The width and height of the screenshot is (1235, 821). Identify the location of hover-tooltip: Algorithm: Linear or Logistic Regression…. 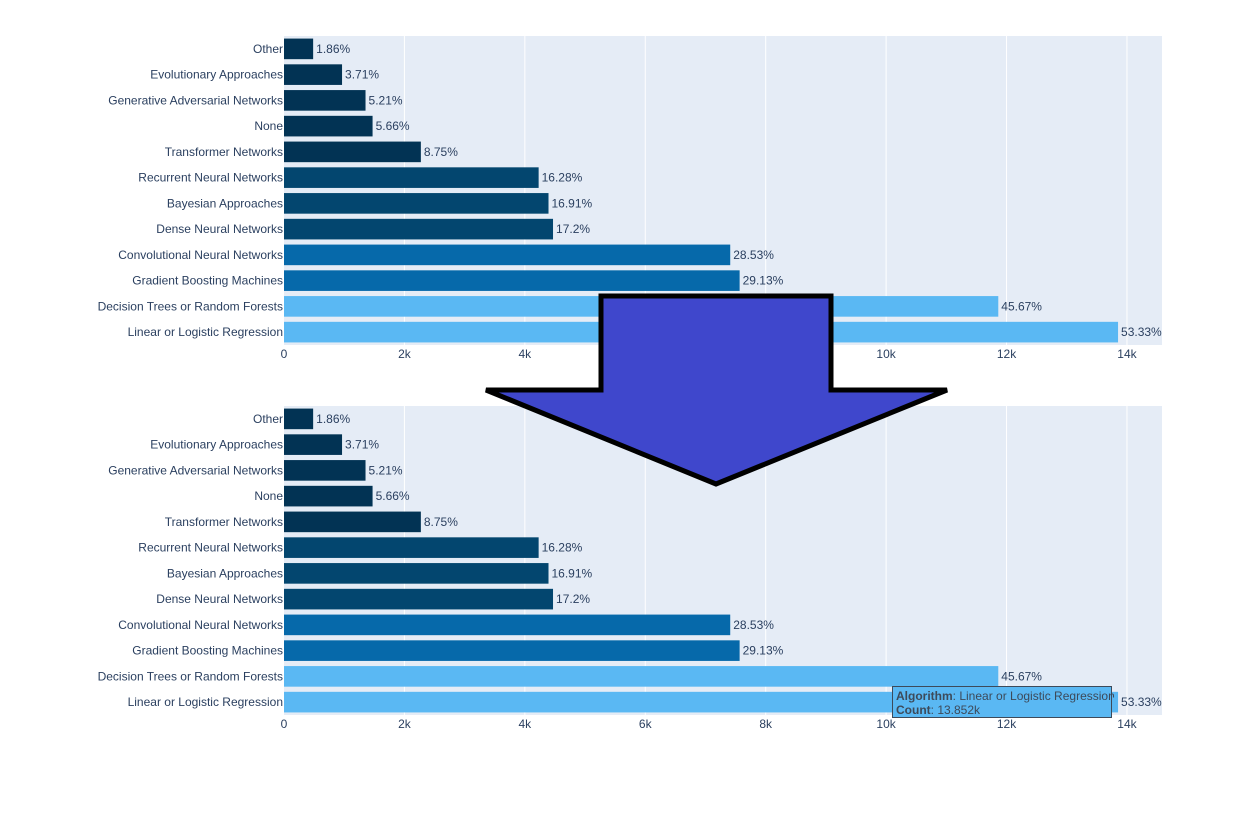
(1003, 702).